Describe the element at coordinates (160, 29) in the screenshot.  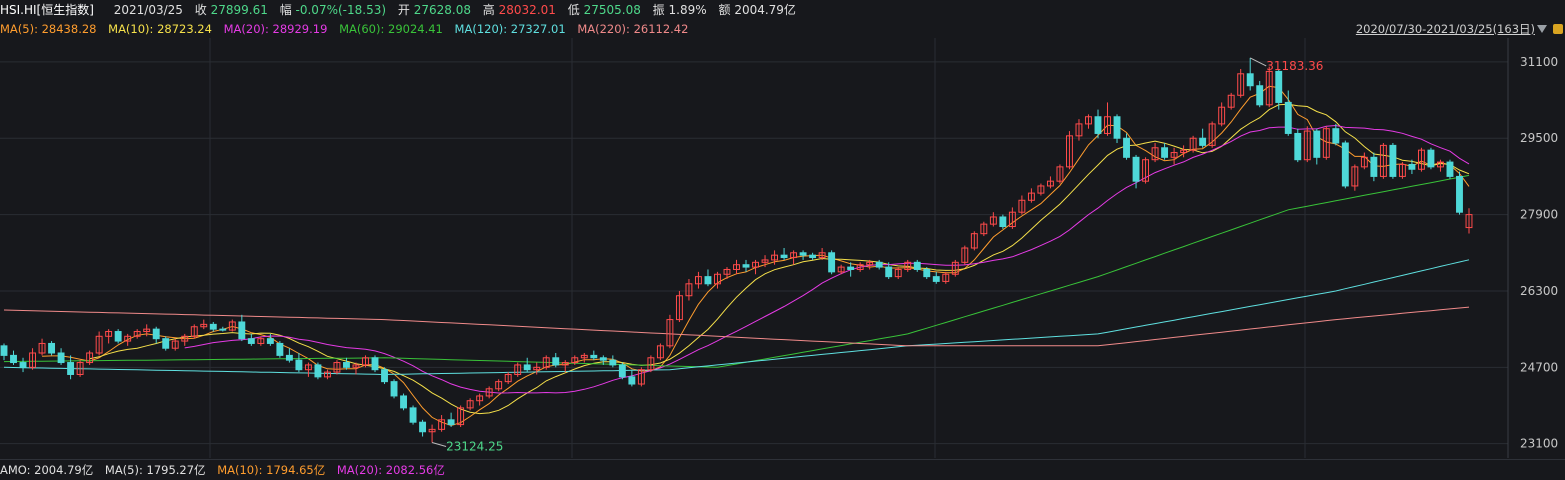
I see `ma10-legend: MA(10): 28723.24` at that location.